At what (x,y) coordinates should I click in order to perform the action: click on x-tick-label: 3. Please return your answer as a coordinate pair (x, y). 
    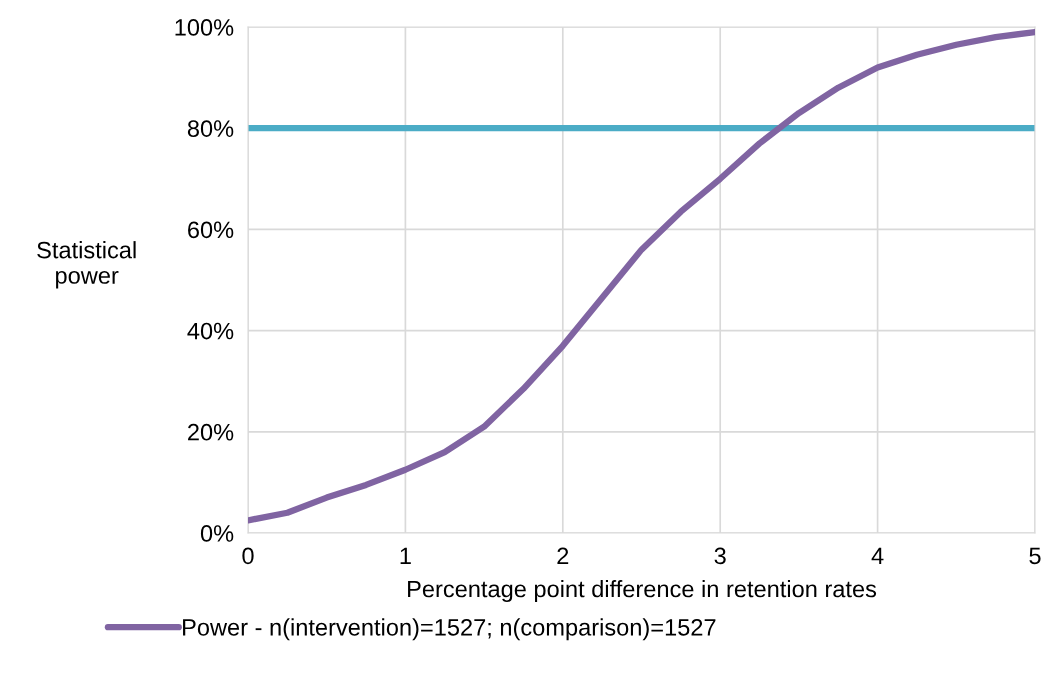
    Looking at the image, I should click on (720, 556).